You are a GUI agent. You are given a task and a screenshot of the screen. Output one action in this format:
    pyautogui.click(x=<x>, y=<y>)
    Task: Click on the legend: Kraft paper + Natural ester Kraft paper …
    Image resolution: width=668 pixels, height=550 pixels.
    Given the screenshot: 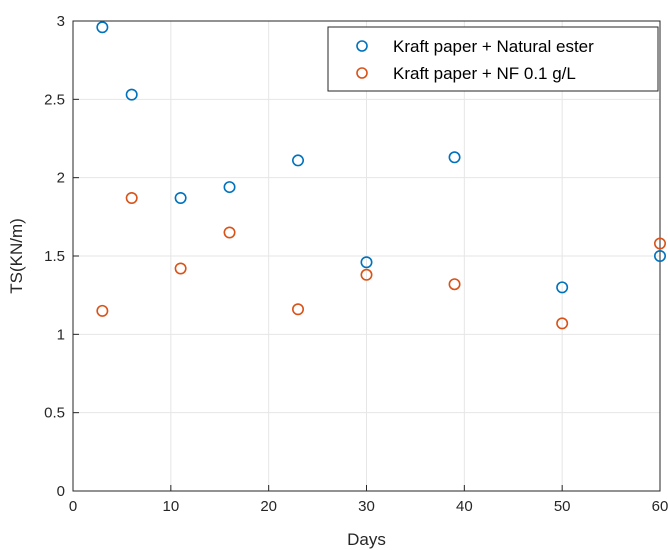 What is the action you would take?
    pyautogui.click(x=493, y=59)
    